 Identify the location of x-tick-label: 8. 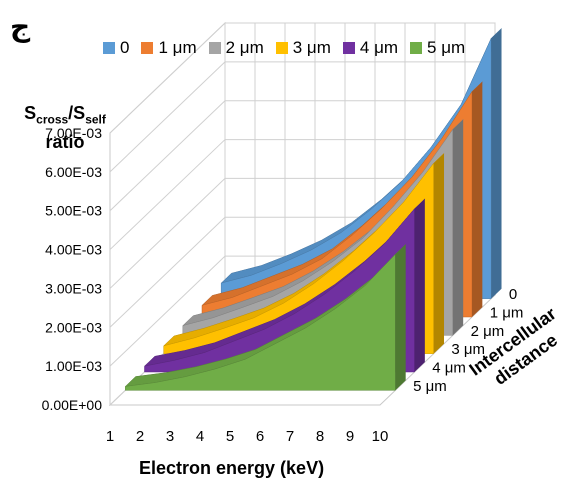
(320, 436).